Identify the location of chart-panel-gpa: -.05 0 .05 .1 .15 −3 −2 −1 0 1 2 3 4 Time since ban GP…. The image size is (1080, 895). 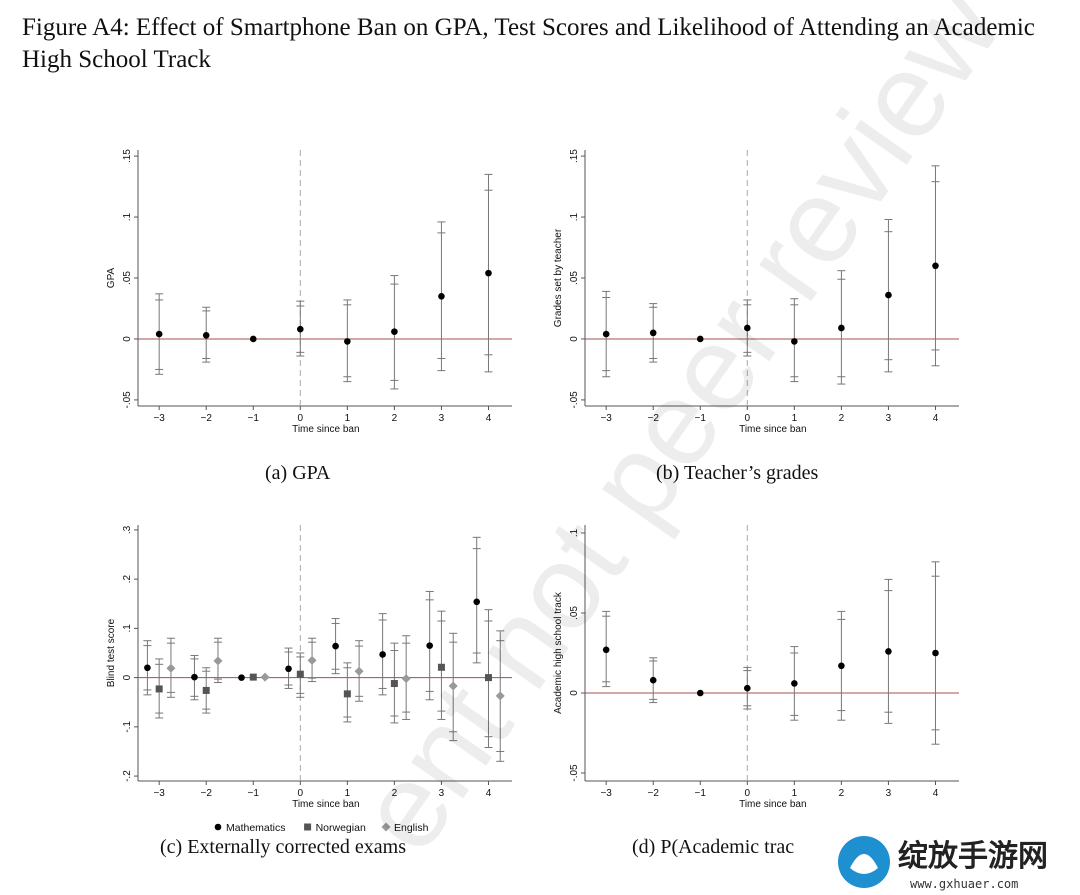
(315, 290).